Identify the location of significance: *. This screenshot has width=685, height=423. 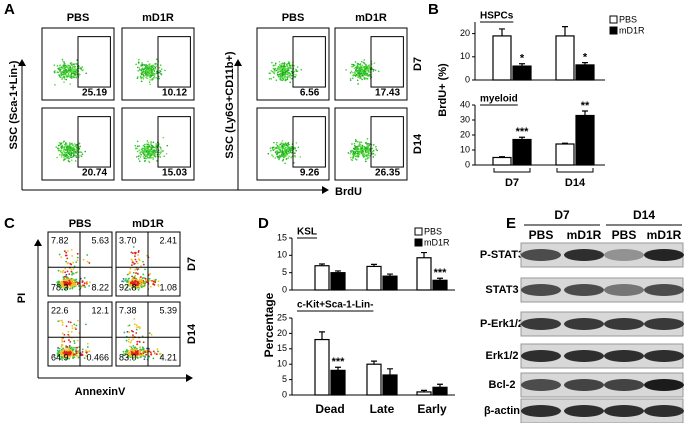
(522, 59).